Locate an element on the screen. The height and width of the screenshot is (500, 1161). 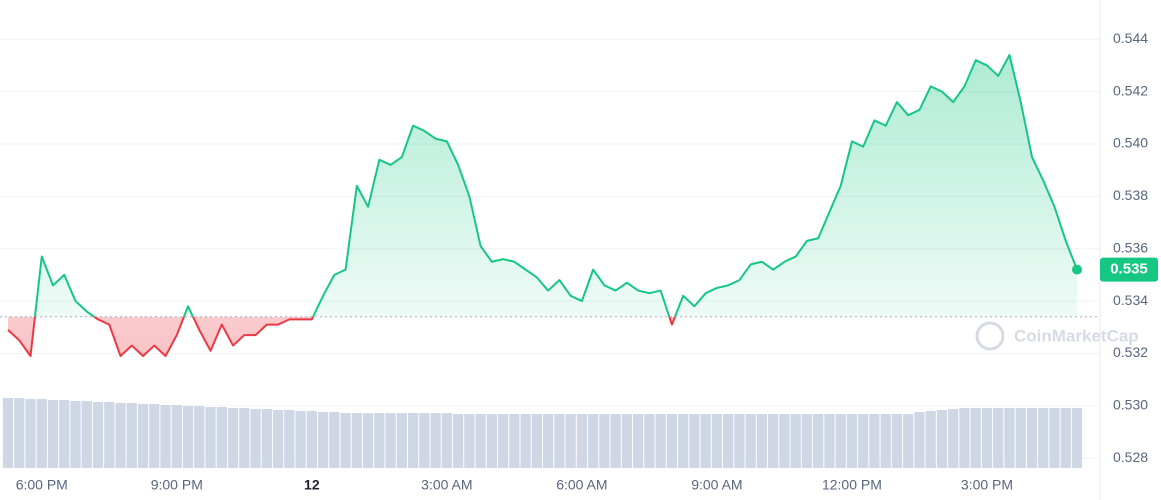
x-tick-label: 6:00 PM is located at coordinates (42, 485).